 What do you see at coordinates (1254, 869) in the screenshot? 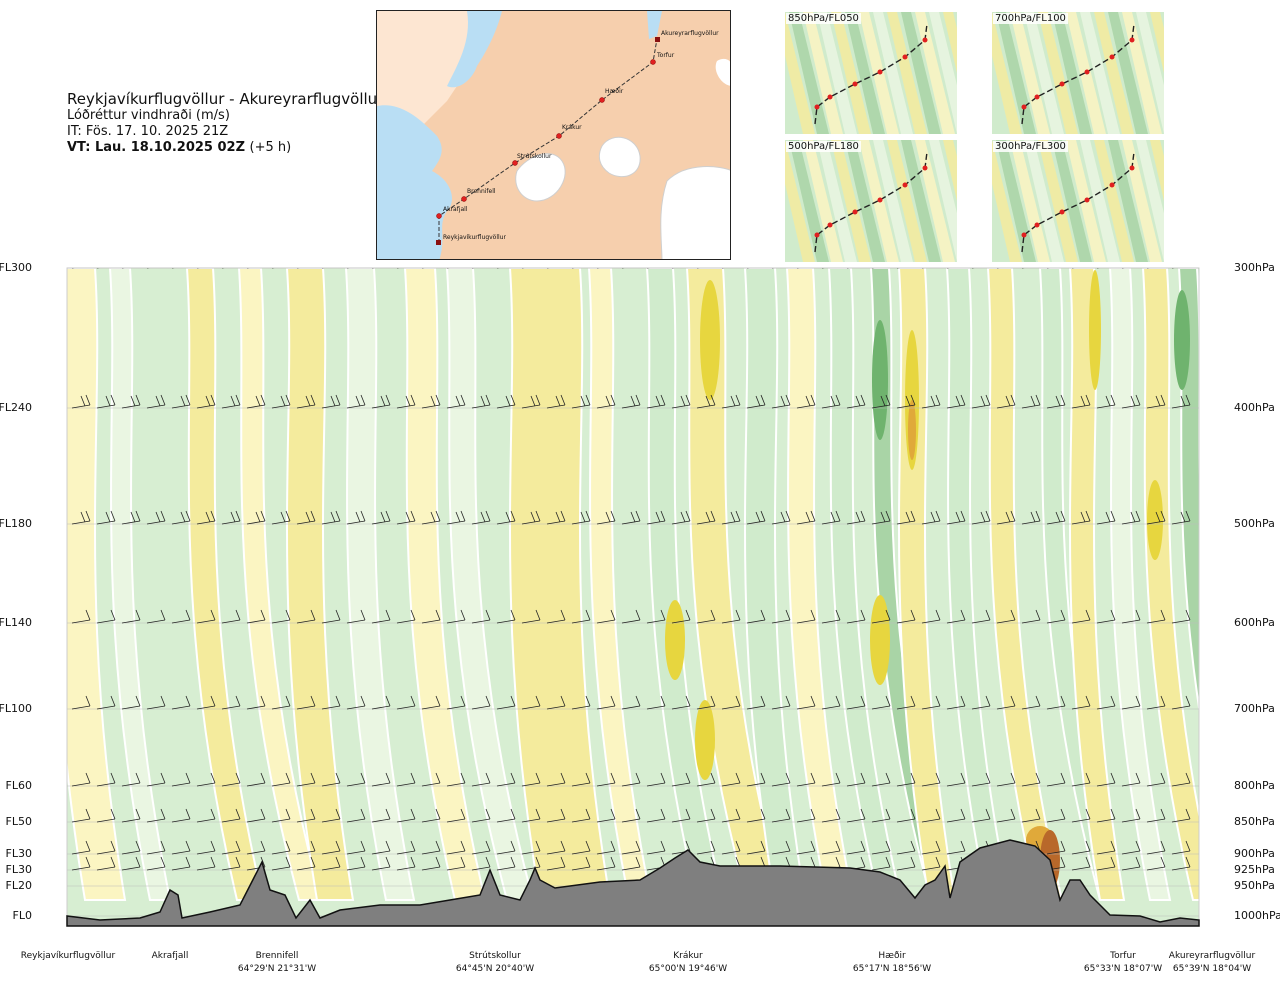
I see `hpa-label: 925hPa` at bounding box center [1254, 869].